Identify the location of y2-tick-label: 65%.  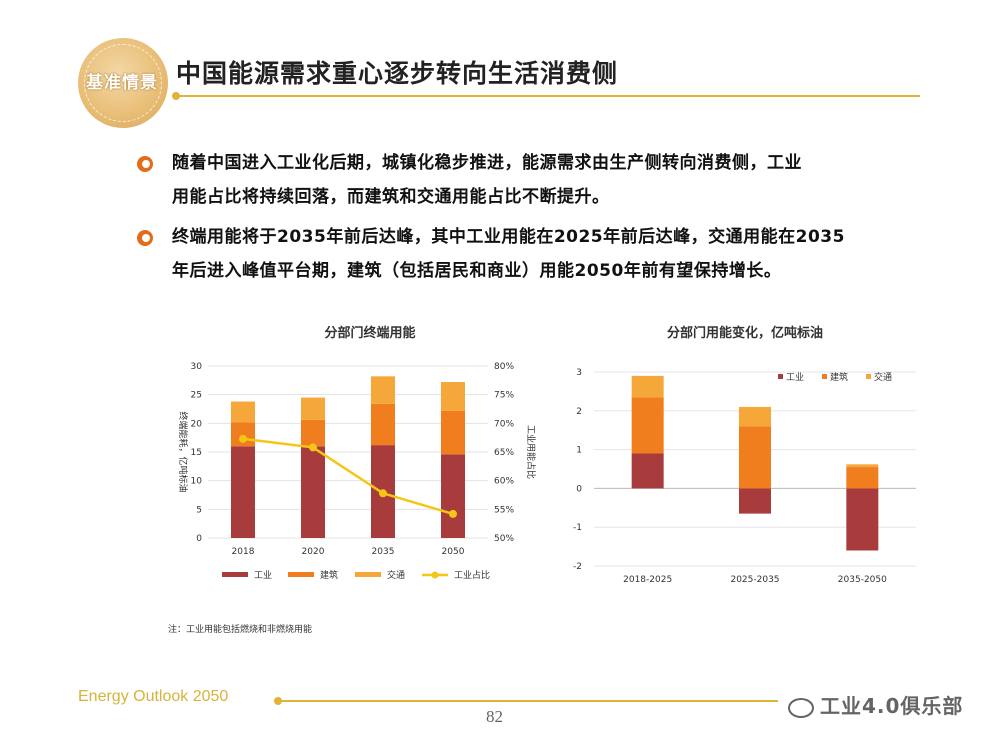
(504, 453).